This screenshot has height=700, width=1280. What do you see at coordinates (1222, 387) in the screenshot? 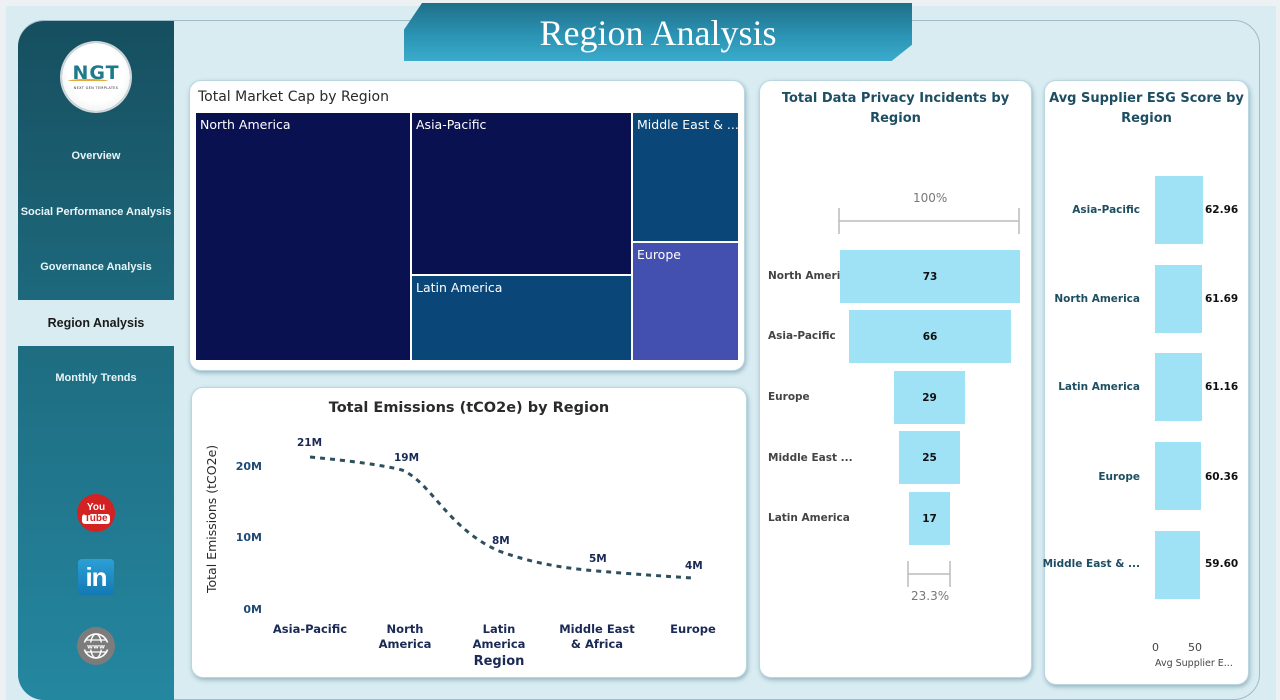
I see `esg-value-latin-america: 61.16` at bounding box center [1222, 387].